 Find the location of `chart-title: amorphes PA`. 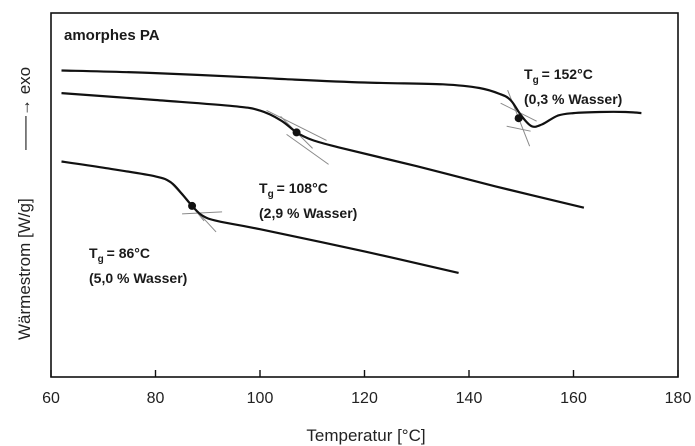

chart-title: amorphes PA is located at coordinates (112, 35).